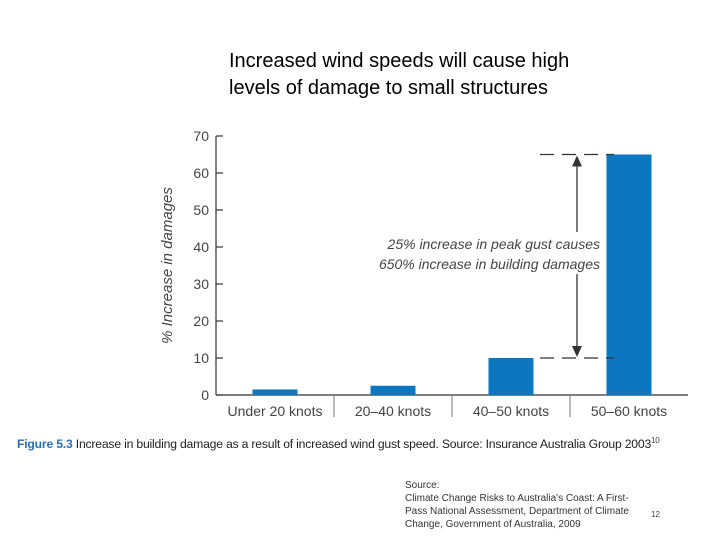 The width and height of the screenshot is (720, 540). I want to click on figure-label: Figure 5.3, so click(45, 444).